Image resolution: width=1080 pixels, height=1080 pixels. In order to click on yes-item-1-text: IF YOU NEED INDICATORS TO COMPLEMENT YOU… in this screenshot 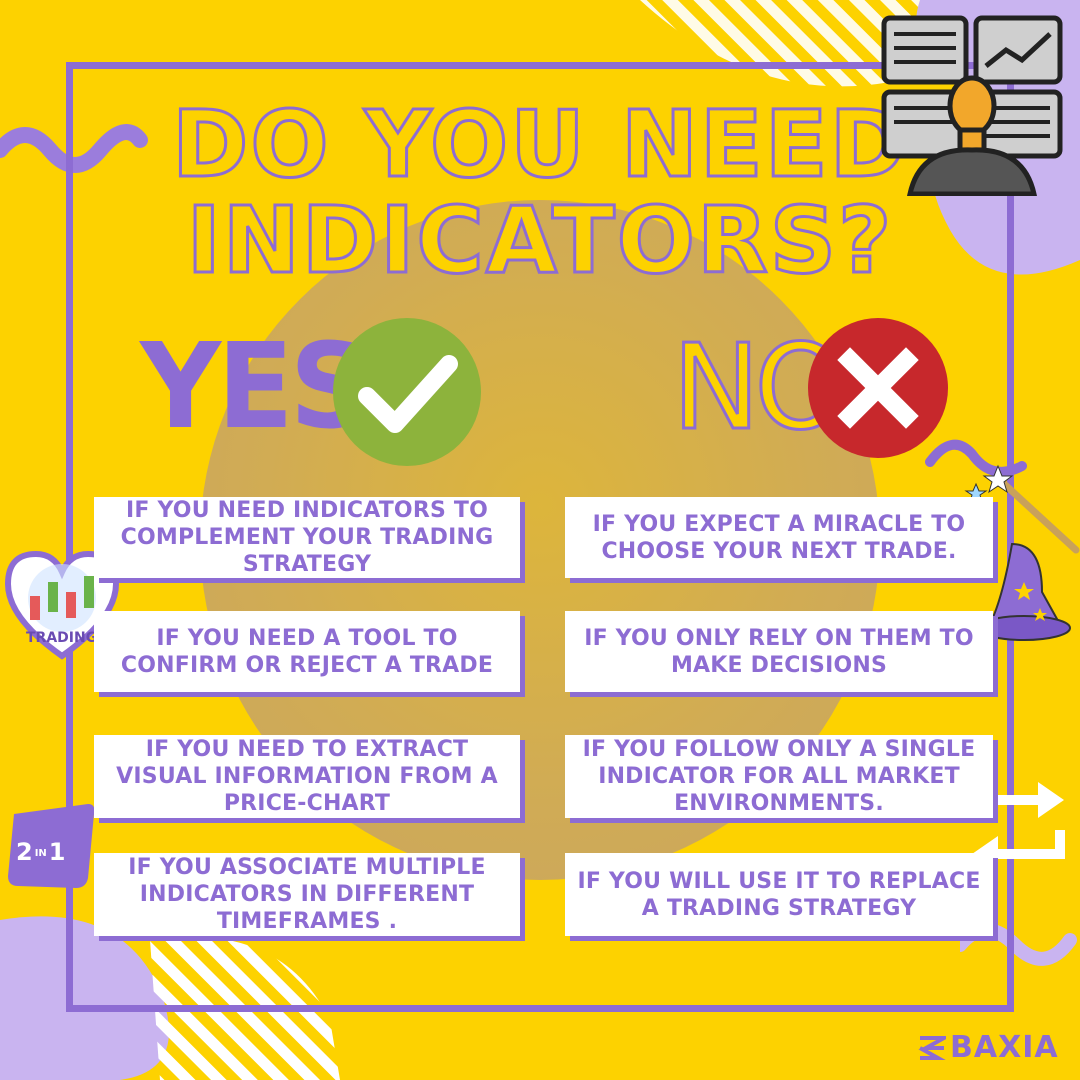, I will do `click(307, 537)`.